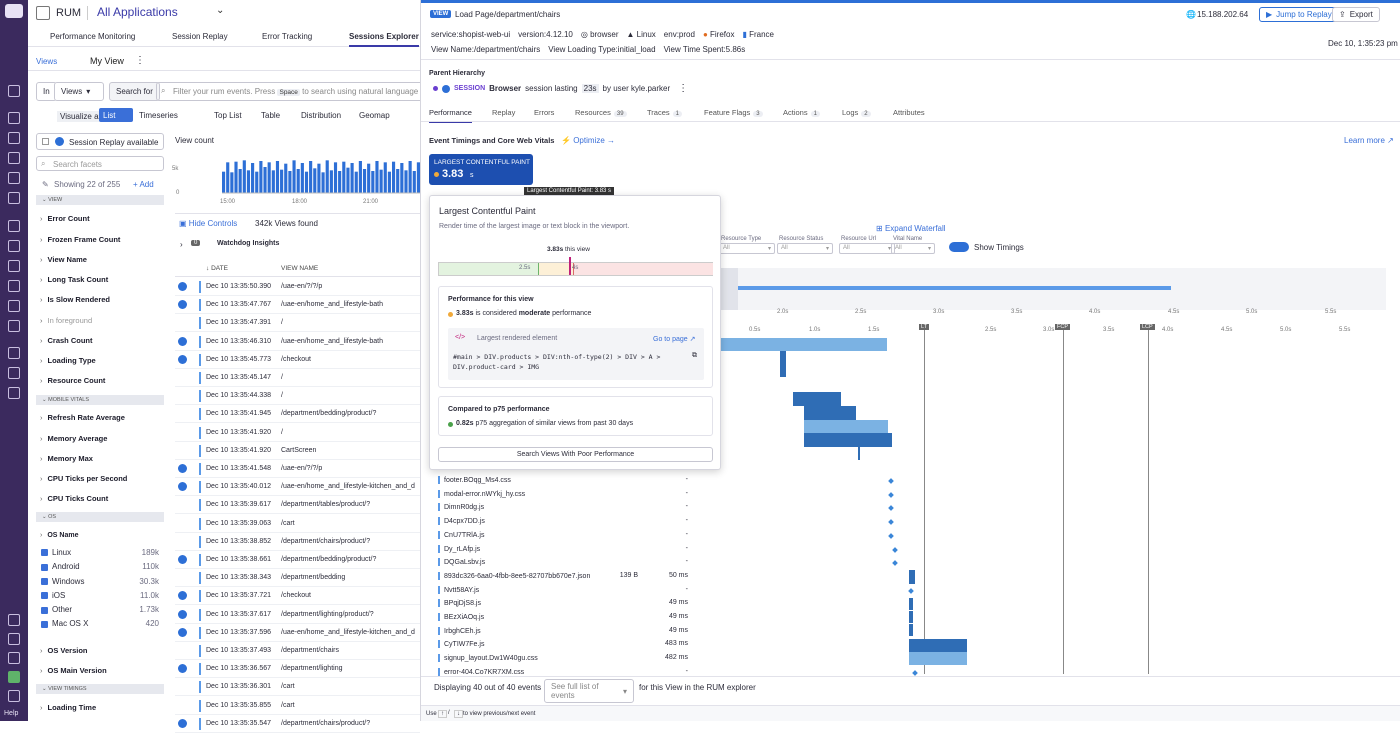 Image resolution: width=1400 pixels, height=733 pixels. What do you see at coordinates (733, 112) in the screenshot?
I see `tab-feature-flags: Feature Flags 3` at bounding box center [733, 112].